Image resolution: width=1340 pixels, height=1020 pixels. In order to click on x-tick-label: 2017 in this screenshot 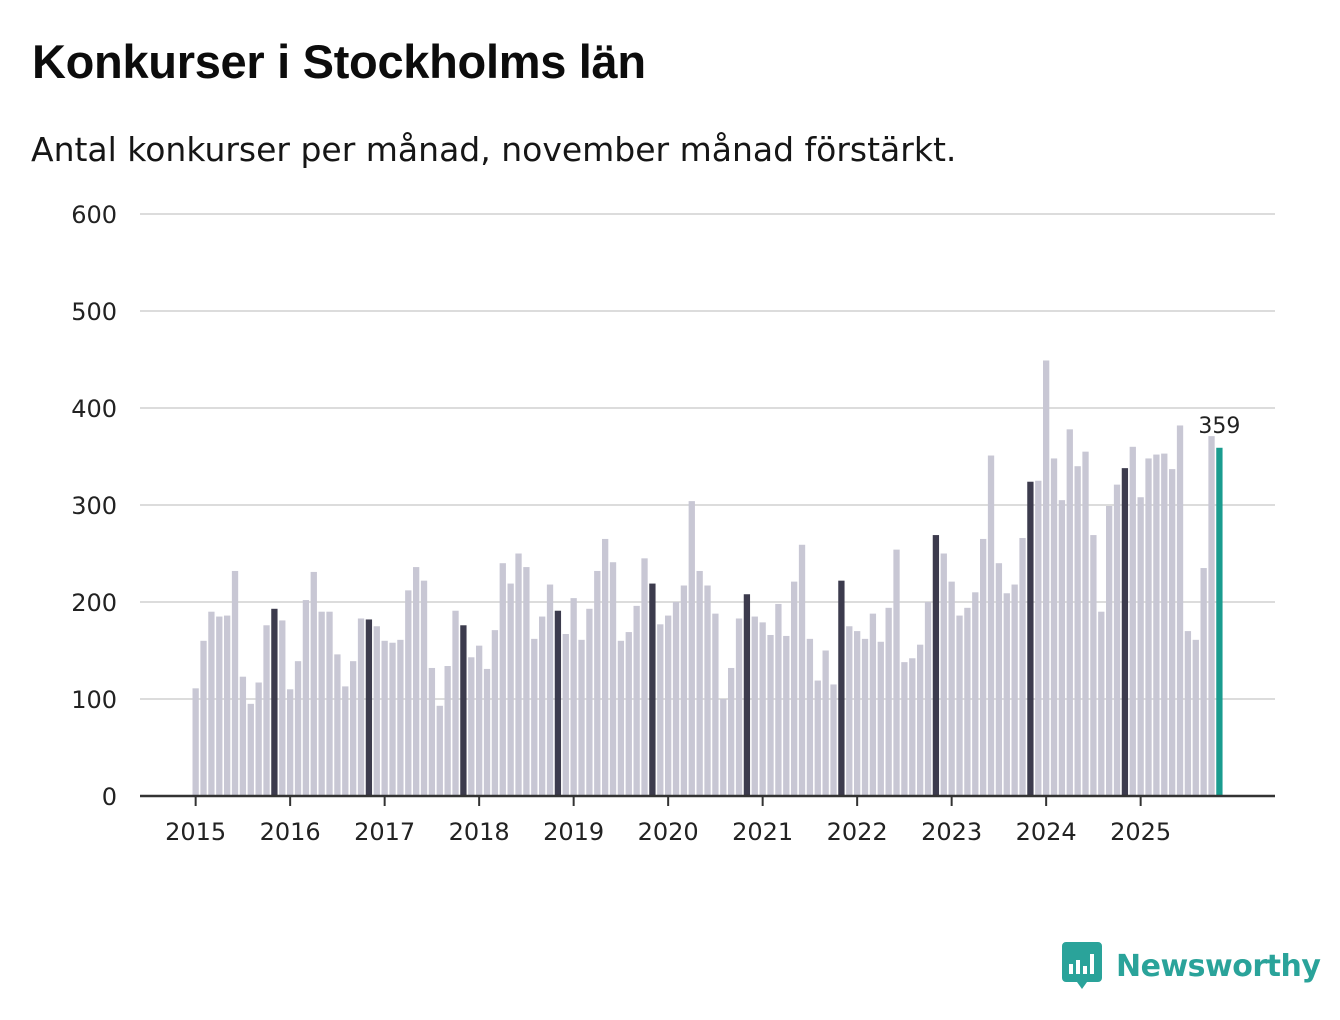, I will do `click(384, 832)`.